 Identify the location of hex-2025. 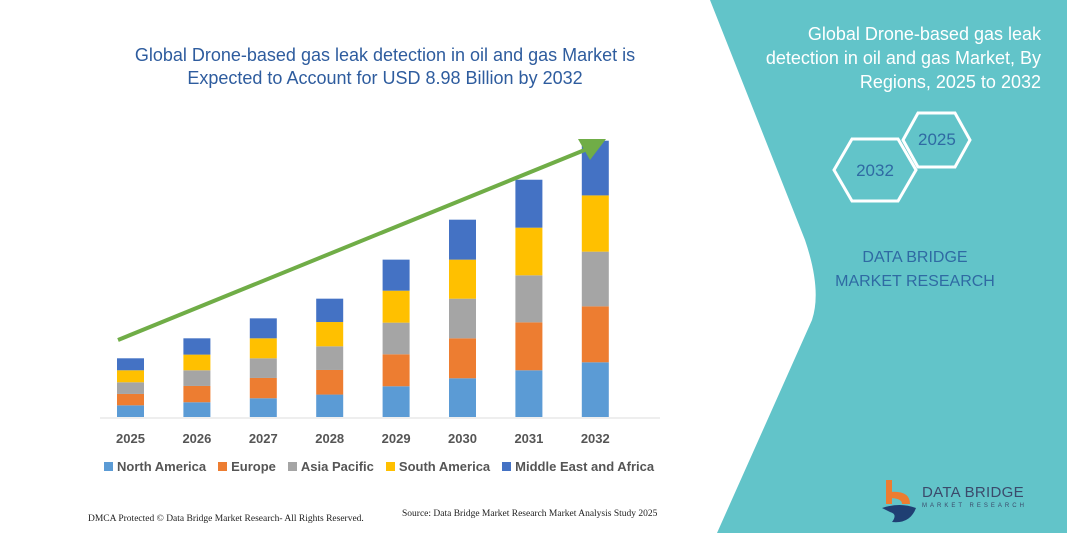
(936, 140).